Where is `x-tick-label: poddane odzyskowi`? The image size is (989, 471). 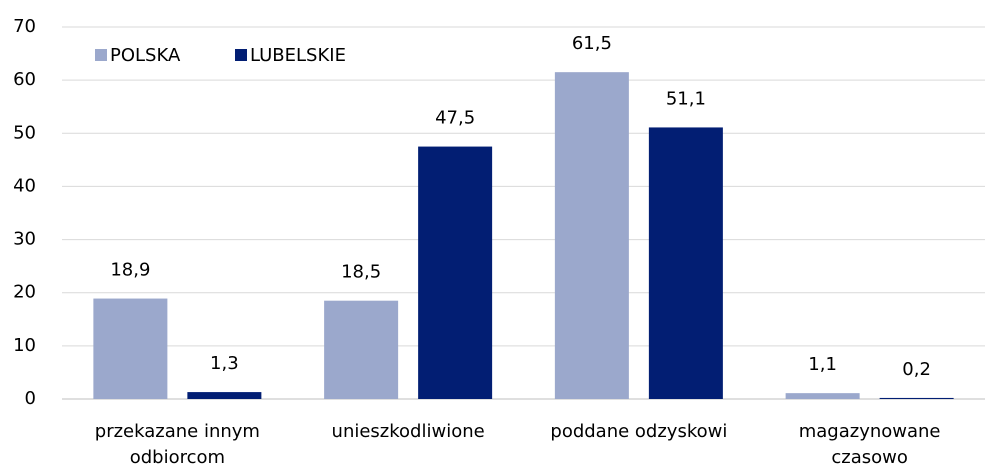
x-tick-label: poddane odzyskowi is located at coordinates (638, 431).